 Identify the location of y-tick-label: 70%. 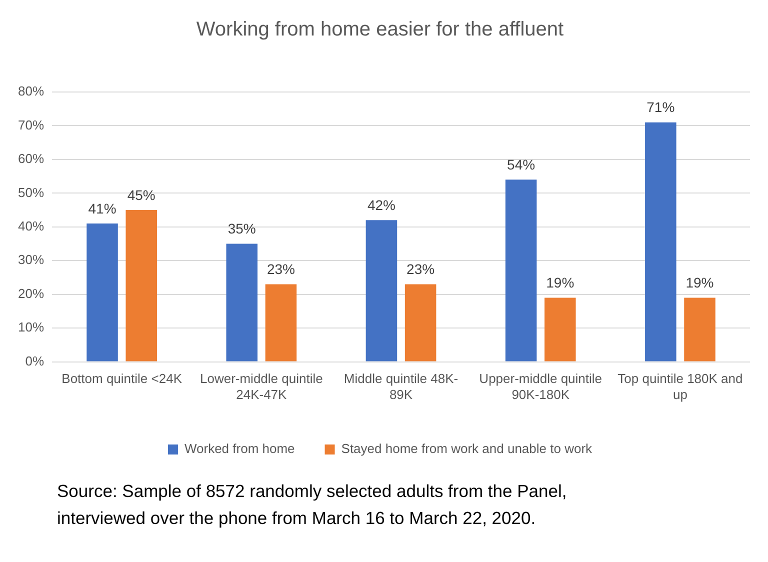
(31, 124).